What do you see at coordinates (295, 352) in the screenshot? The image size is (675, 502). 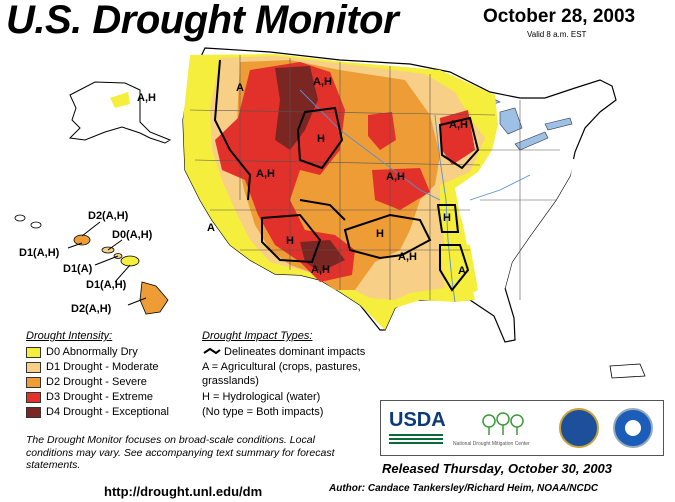 I see `impact-line-desc: Delineates dominant impacts` at bounding box center [295, 352].